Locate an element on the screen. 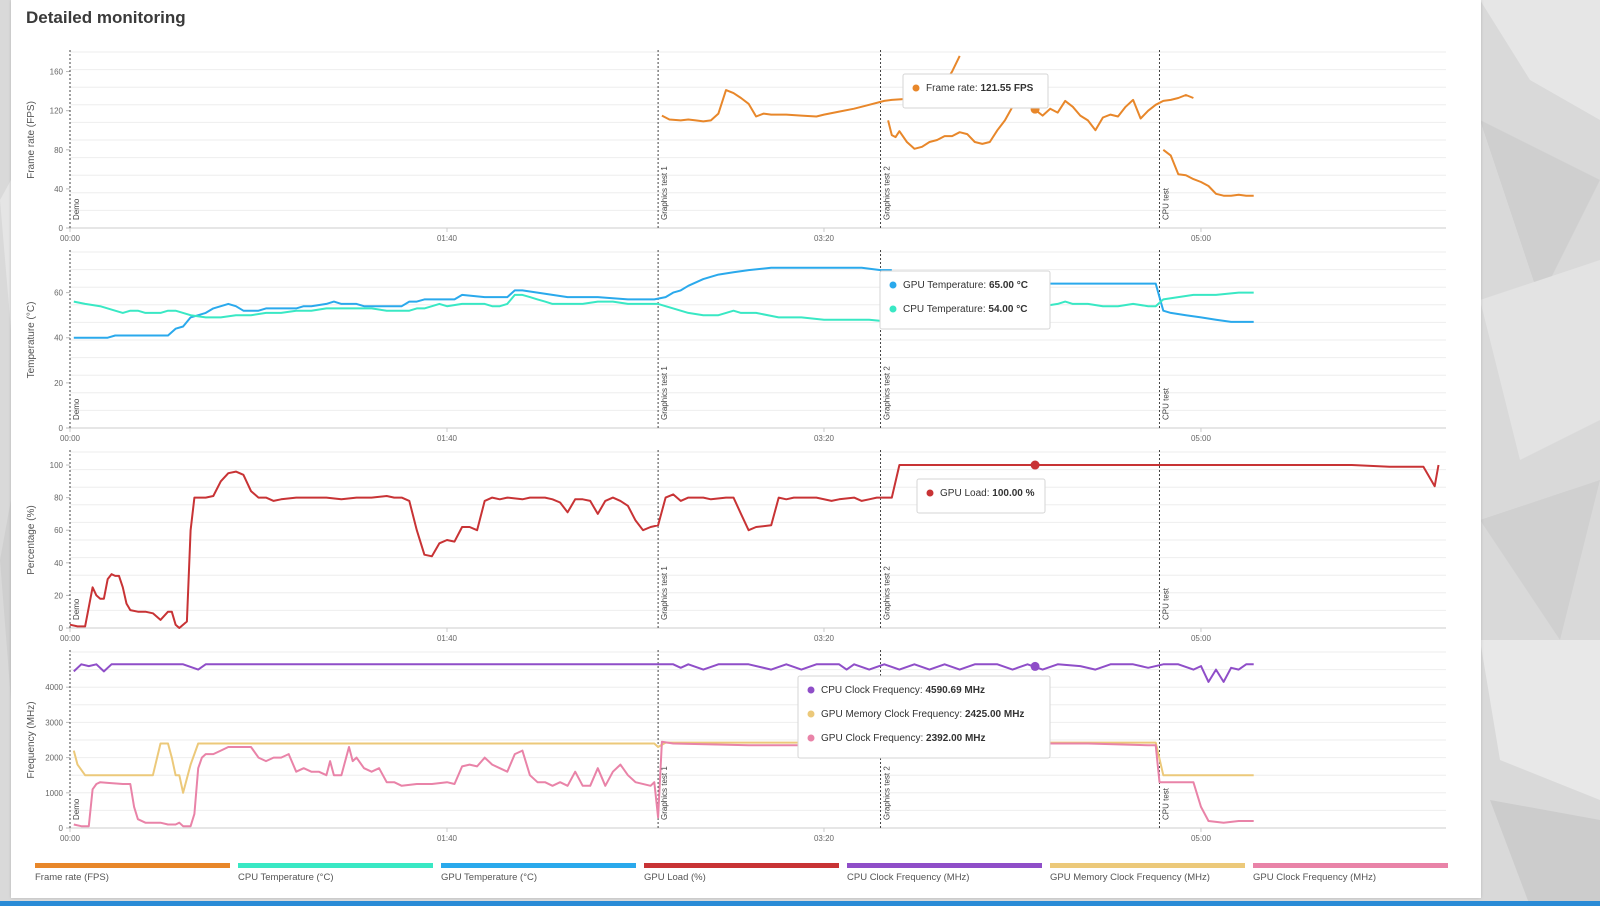 The height and width of the screenshot is (906, 1600). tooltip-label: GPU Memory Clock Frequency: is located at coordinates (893, 714).